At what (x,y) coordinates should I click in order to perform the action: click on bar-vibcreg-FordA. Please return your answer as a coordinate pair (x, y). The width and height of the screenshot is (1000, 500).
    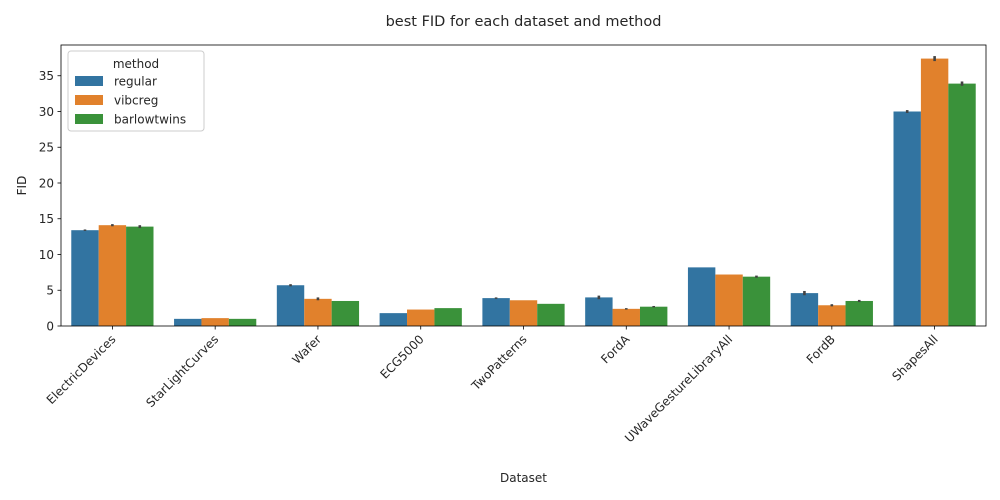
    Looking at the image, I should click on (626, 317).